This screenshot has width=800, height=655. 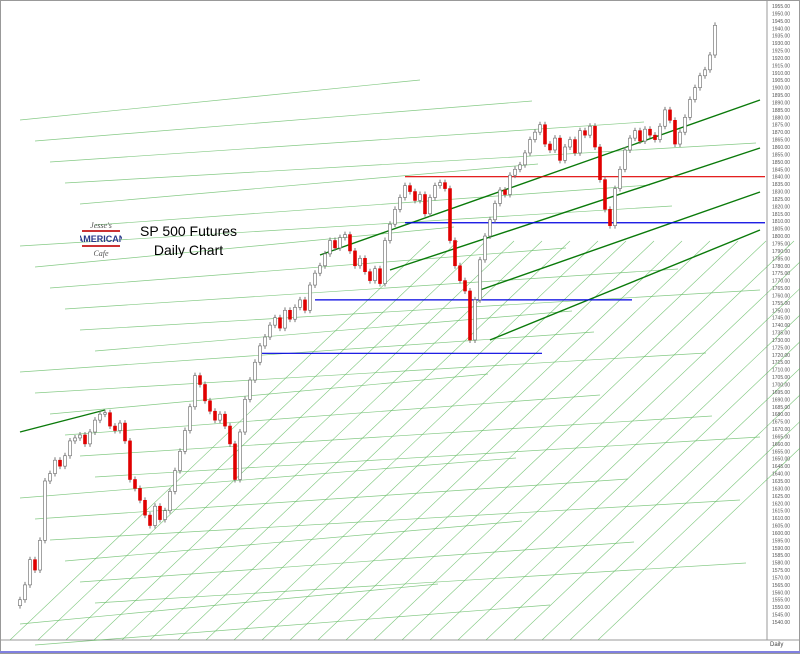 What do you see at coordinates (781, 29) in the screenshot?
I see `y-tick-label: 1940.00` at bounding box center [781, 29].